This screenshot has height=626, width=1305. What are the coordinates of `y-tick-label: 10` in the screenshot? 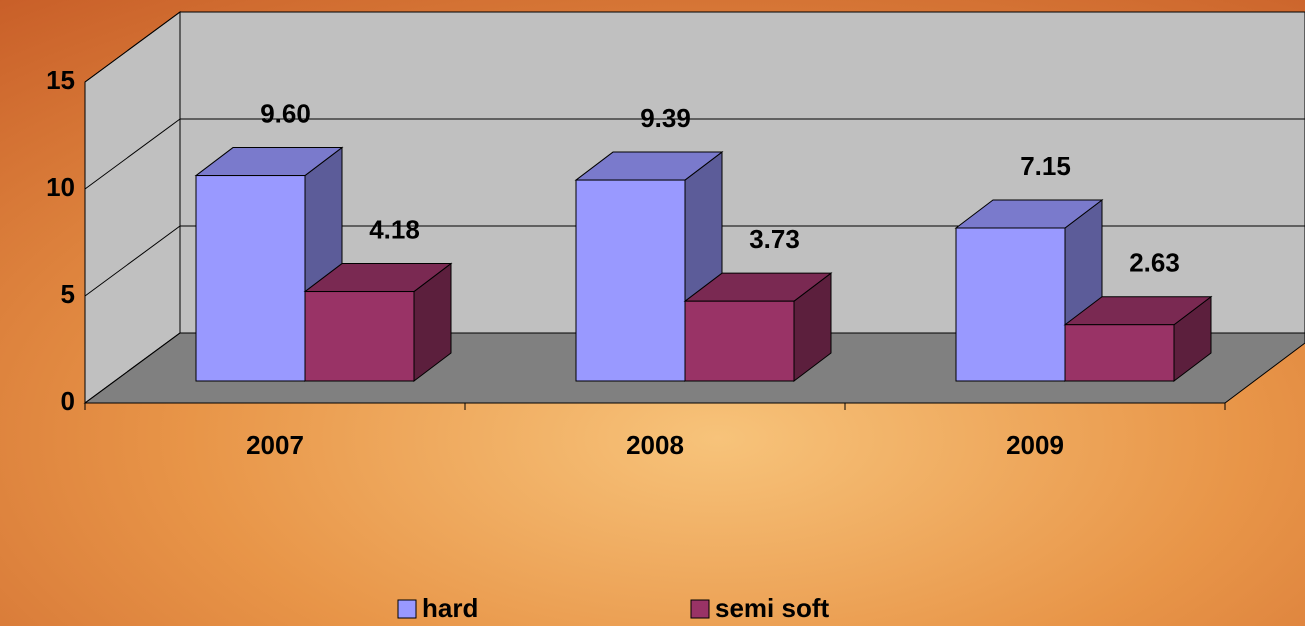 It's located at (60, 187).